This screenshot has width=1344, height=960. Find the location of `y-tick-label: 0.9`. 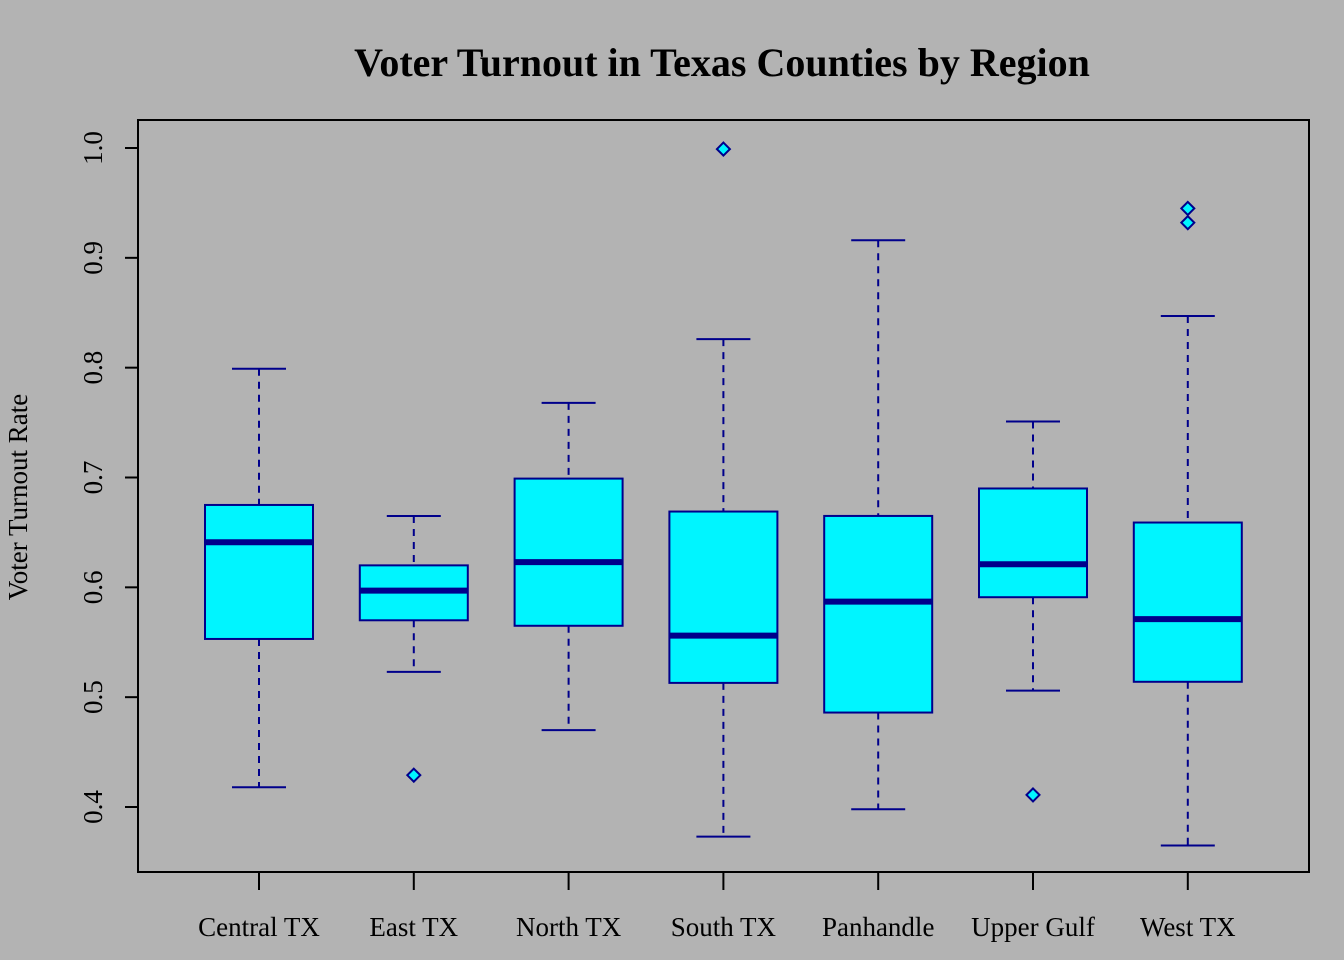

y-tick-label: 0.9 is located at coordinates (93, 258).